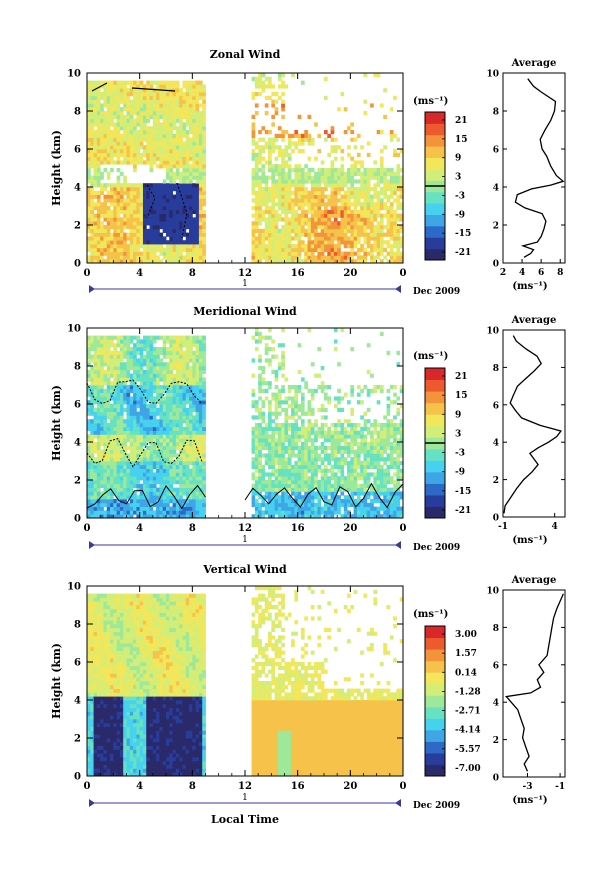 This screenshot has height=873, width=616. Describe the element at coordinates (435, 152) in the screenshot. I see `colorbar-swatch` at that location.